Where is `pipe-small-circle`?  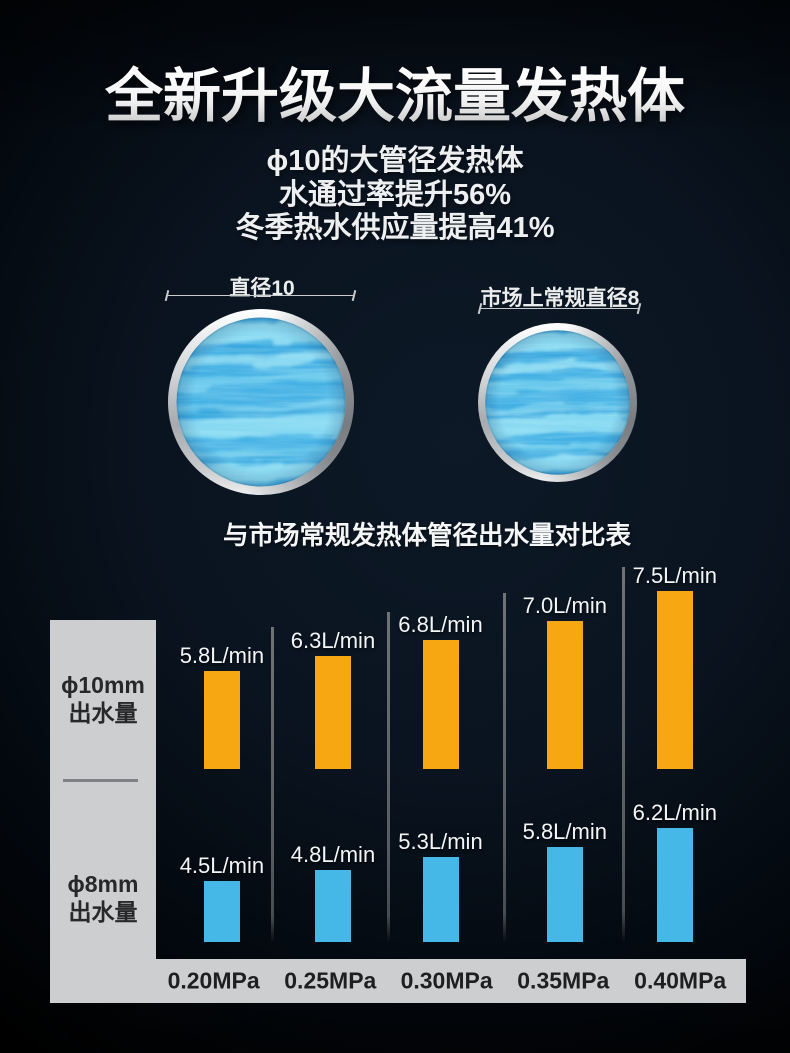 pipe-small-circle is located at coordinates (557, 402).